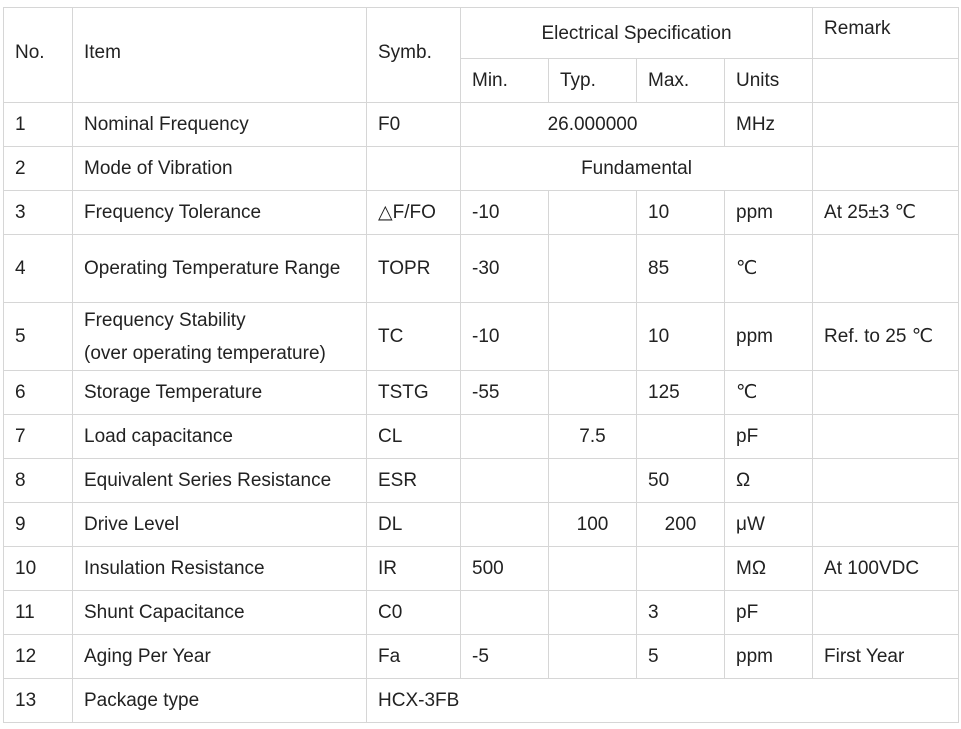  Describe the element at coordinates (38, 212) in the screenshot. I see `cell-no: 3` at that location.